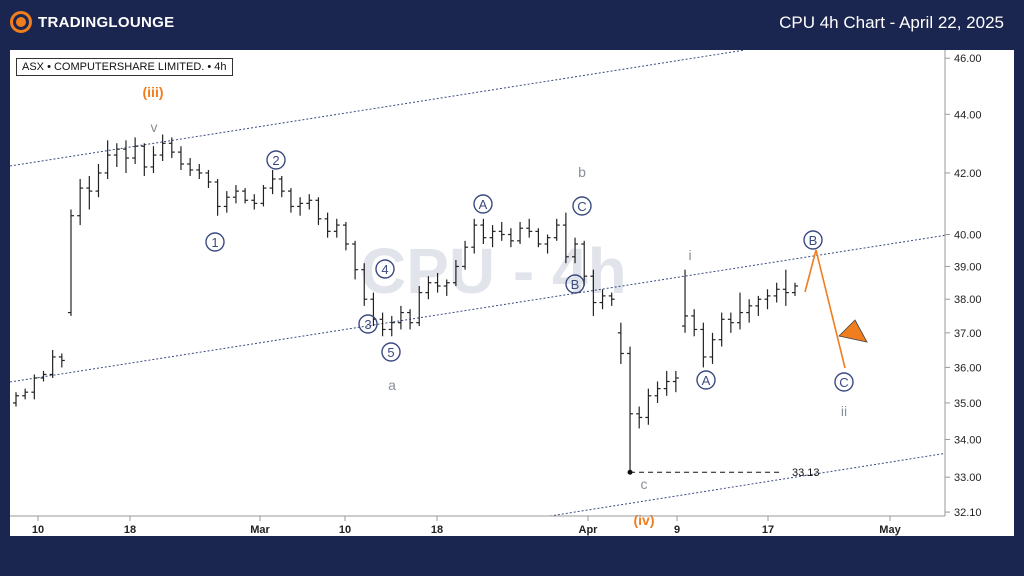  I want to click on wave-text: v, so click(154, 127).